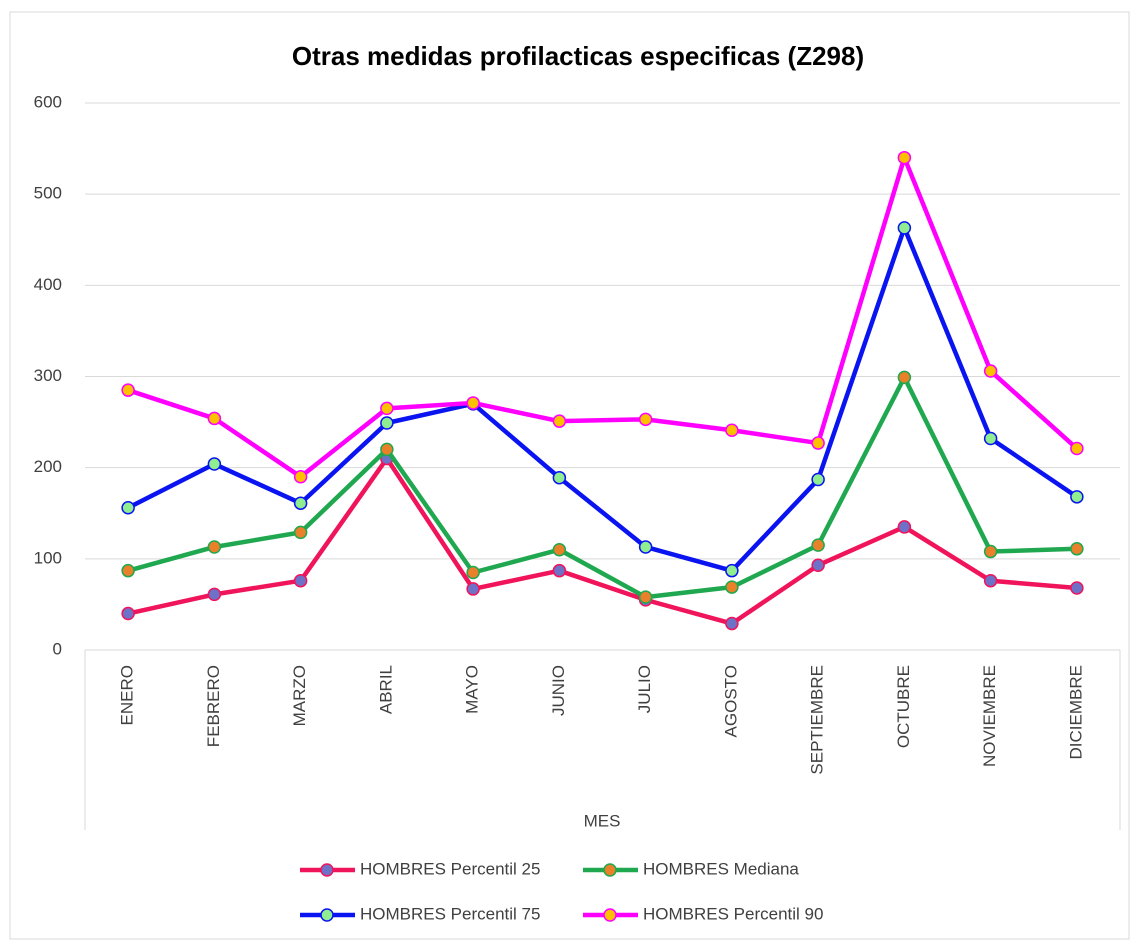  What do you see at coordinates (48, 466) in the screenshot?
I see `y-tick-label: 200` at bounding box center [48, 466].